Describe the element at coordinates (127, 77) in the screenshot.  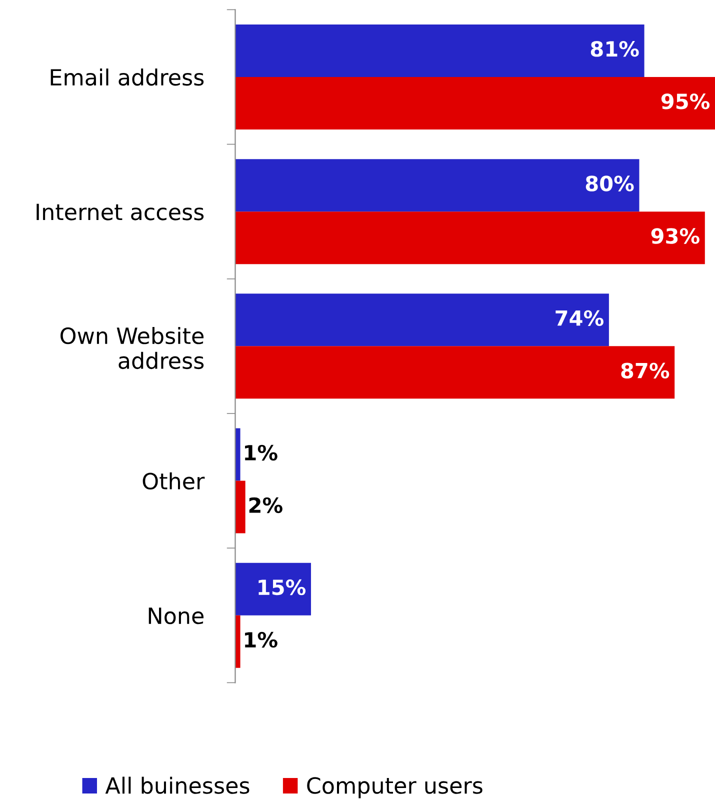
I see `y-tick-label: Email address` at that location.